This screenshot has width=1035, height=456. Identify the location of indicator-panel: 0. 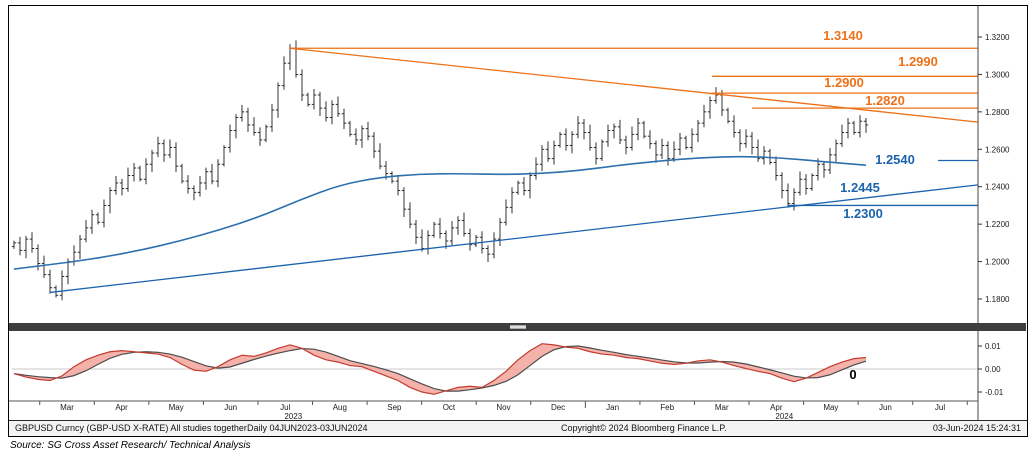
(495, 369).